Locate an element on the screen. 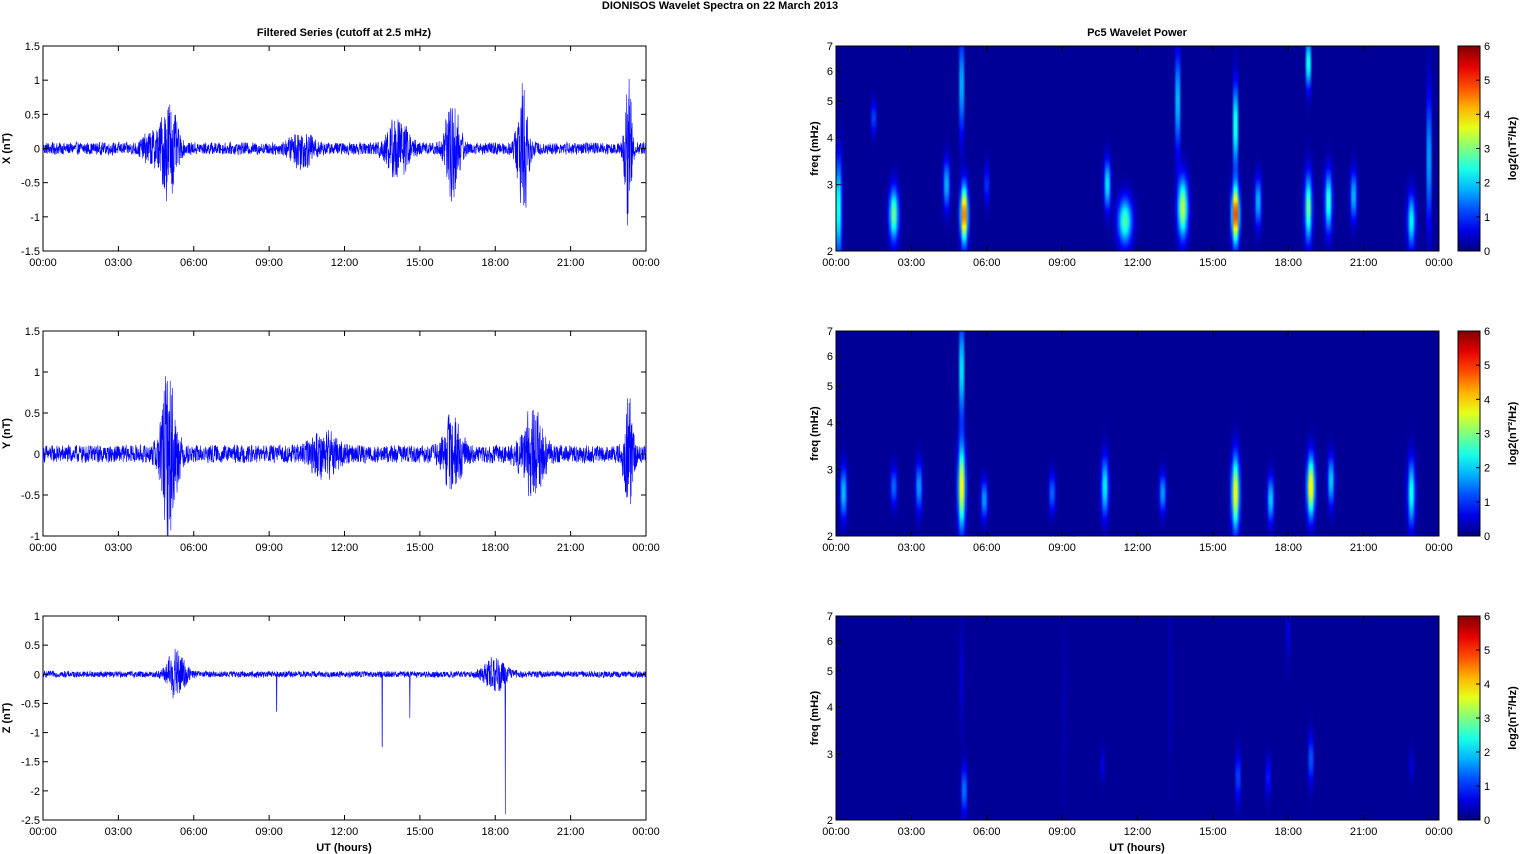 Image resolution: width=1521 pixels, height=854 pixels. spectrum-z-ytick-label: 5 is located at coordinates (830, 672).